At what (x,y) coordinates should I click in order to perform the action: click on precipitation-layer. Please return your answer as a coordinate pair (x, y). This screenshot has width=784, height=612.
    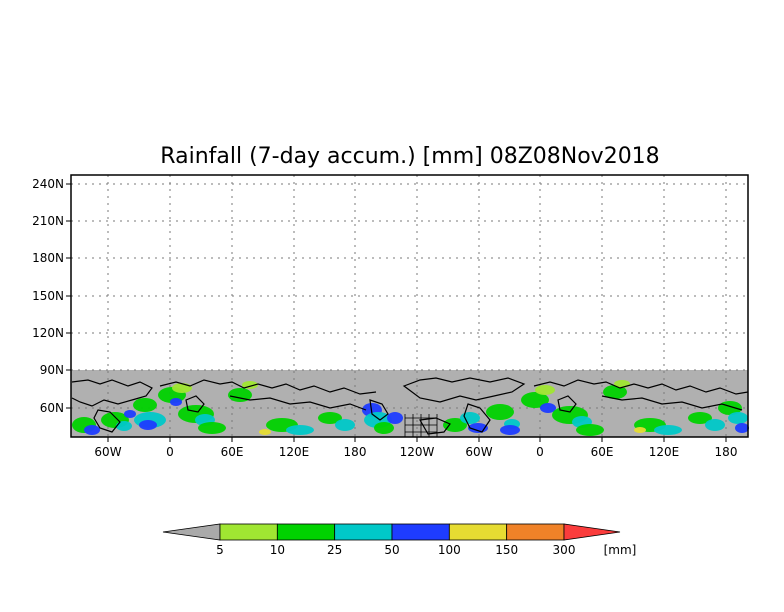
    Looking at the image, I should click on (410, 408).